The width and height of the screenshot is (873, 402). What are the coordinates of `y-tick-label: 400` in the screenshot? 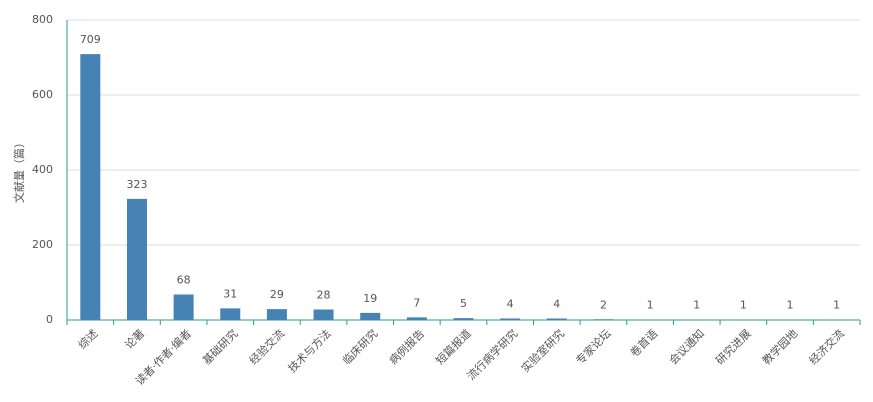 It's located at (42, 169).